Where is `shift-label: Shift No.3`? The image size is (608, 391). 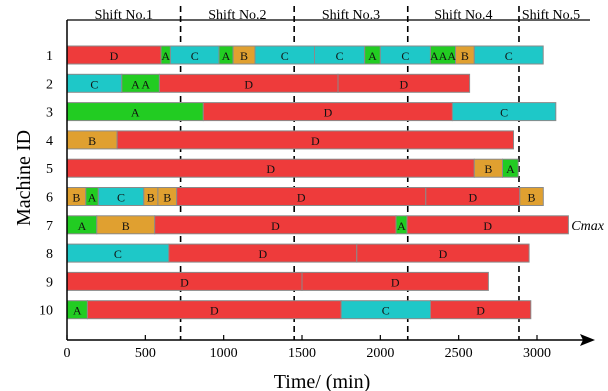
shift-label: Shift No.3 is located at coordinates (351, 15).